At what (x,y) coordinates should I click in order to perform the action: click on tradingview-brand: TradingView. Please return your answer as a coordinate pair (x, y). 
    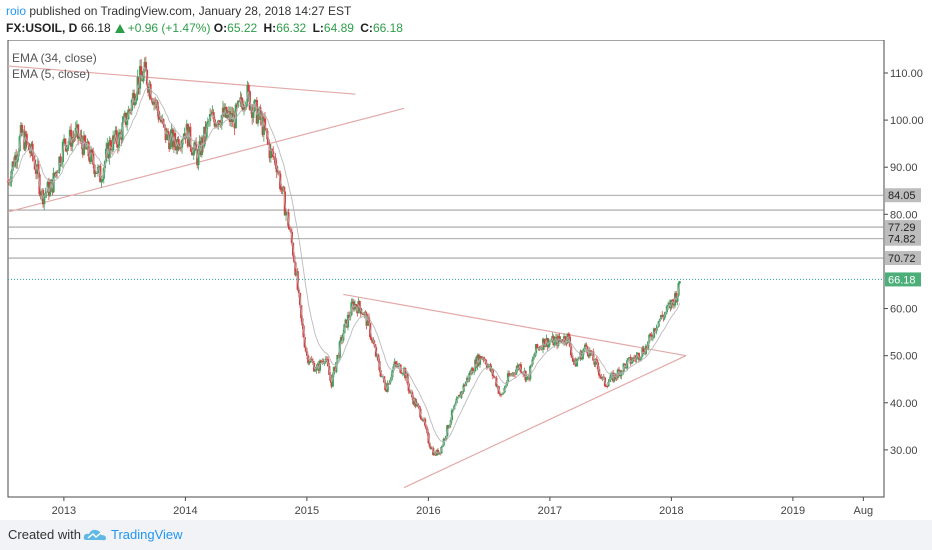
    Looking at the image, I should click on (147, 534).